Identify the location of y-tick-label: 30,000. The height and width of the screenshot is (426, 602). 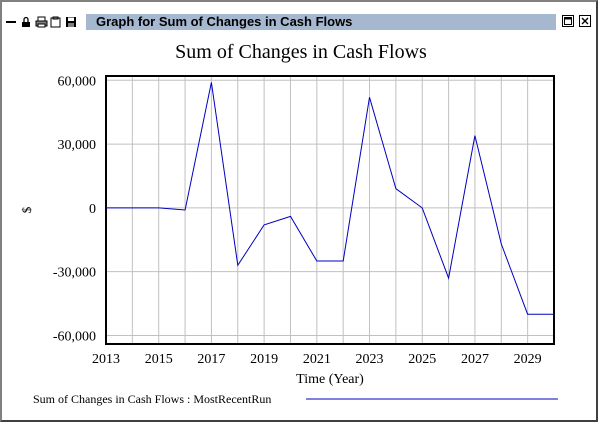
(77, 145).